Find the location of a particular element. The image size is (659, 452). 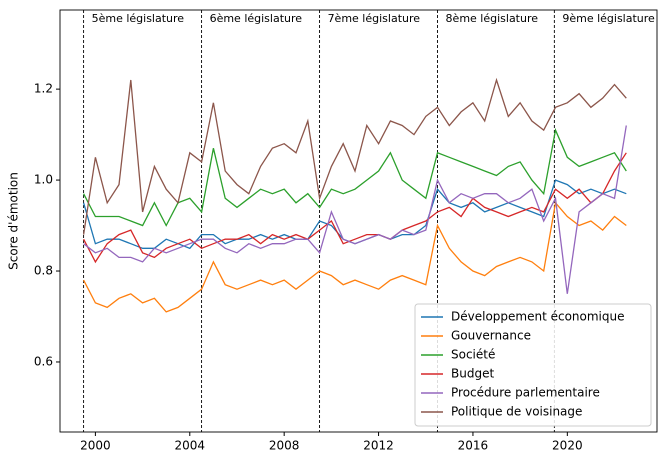

x-tick-label: 2016 is located at coordinates (473, 445).